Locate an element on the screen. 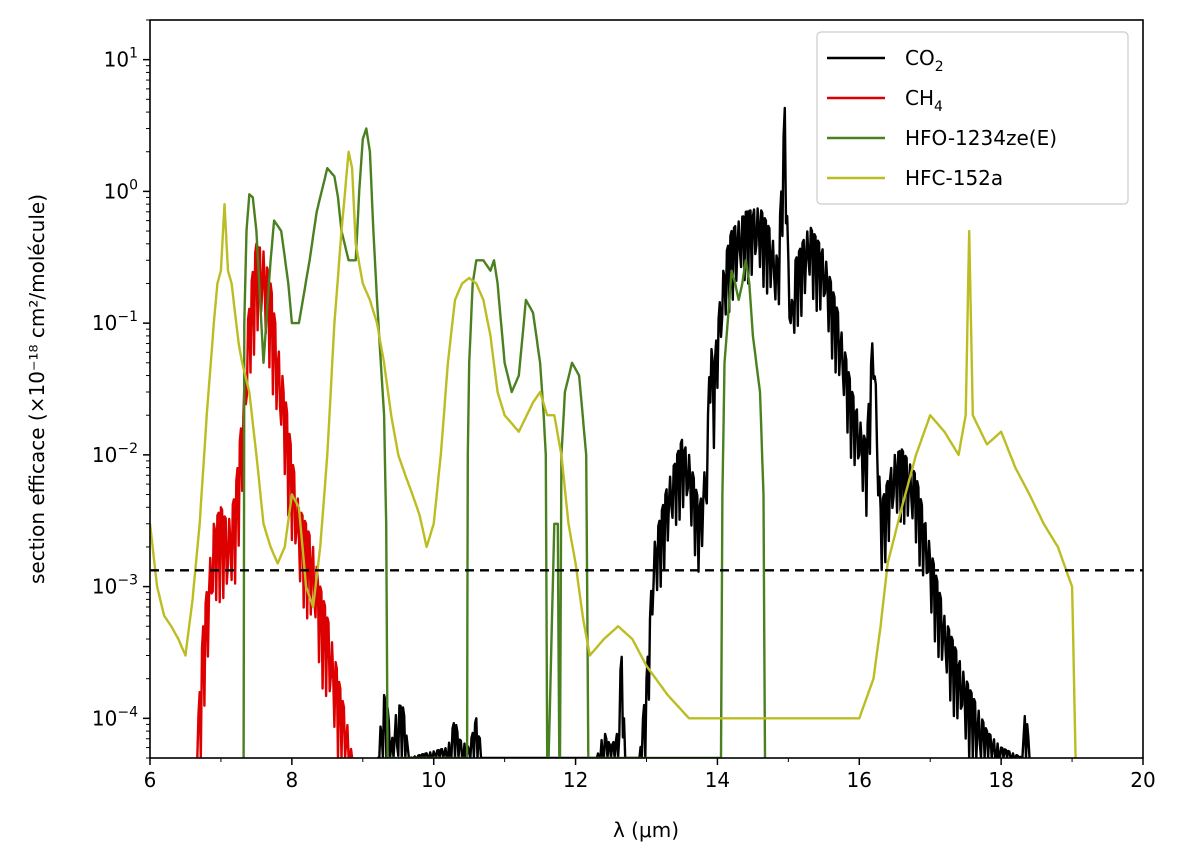 Image resolution: width=1180 pixels, height=867 pixels. legend: CO2 CH4 HFO-1234ze(E) HFC-152a is located at coordinates (972, 118).